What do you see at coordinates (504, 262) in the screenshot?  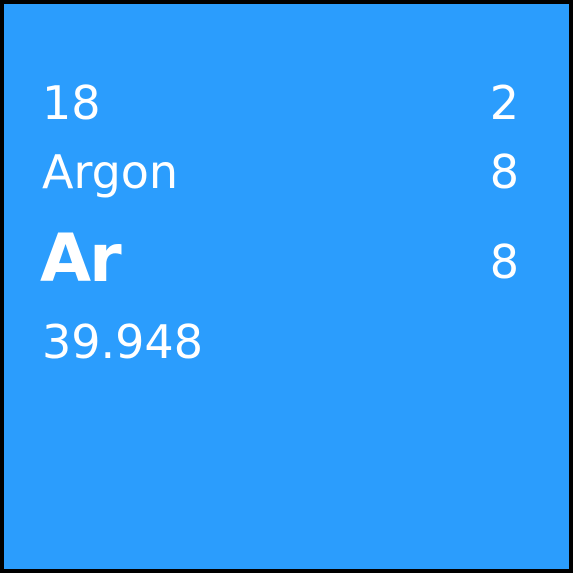 I see `electron-shell-3: 8` at bounding box center [504, 262].